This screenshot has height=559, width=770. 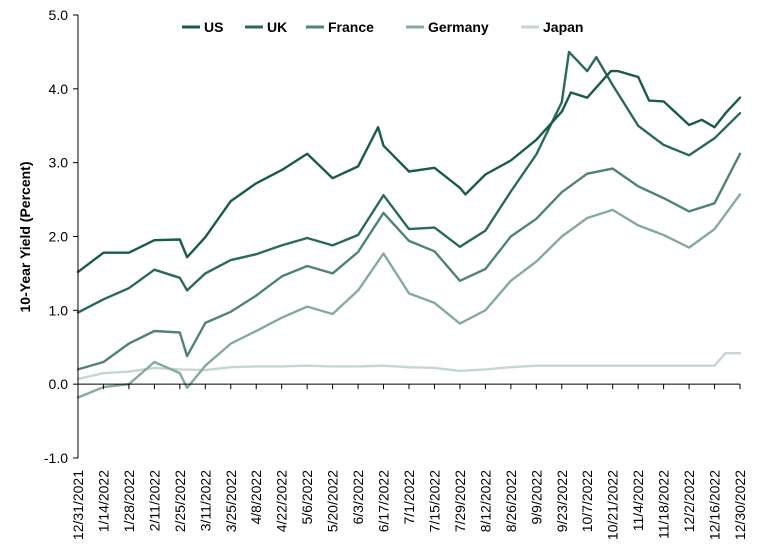 What do you see at coordinates (129, 501) in the screenshot?
I see `x-tick-label: 1/28/2022` at bounding box center [129, 501].